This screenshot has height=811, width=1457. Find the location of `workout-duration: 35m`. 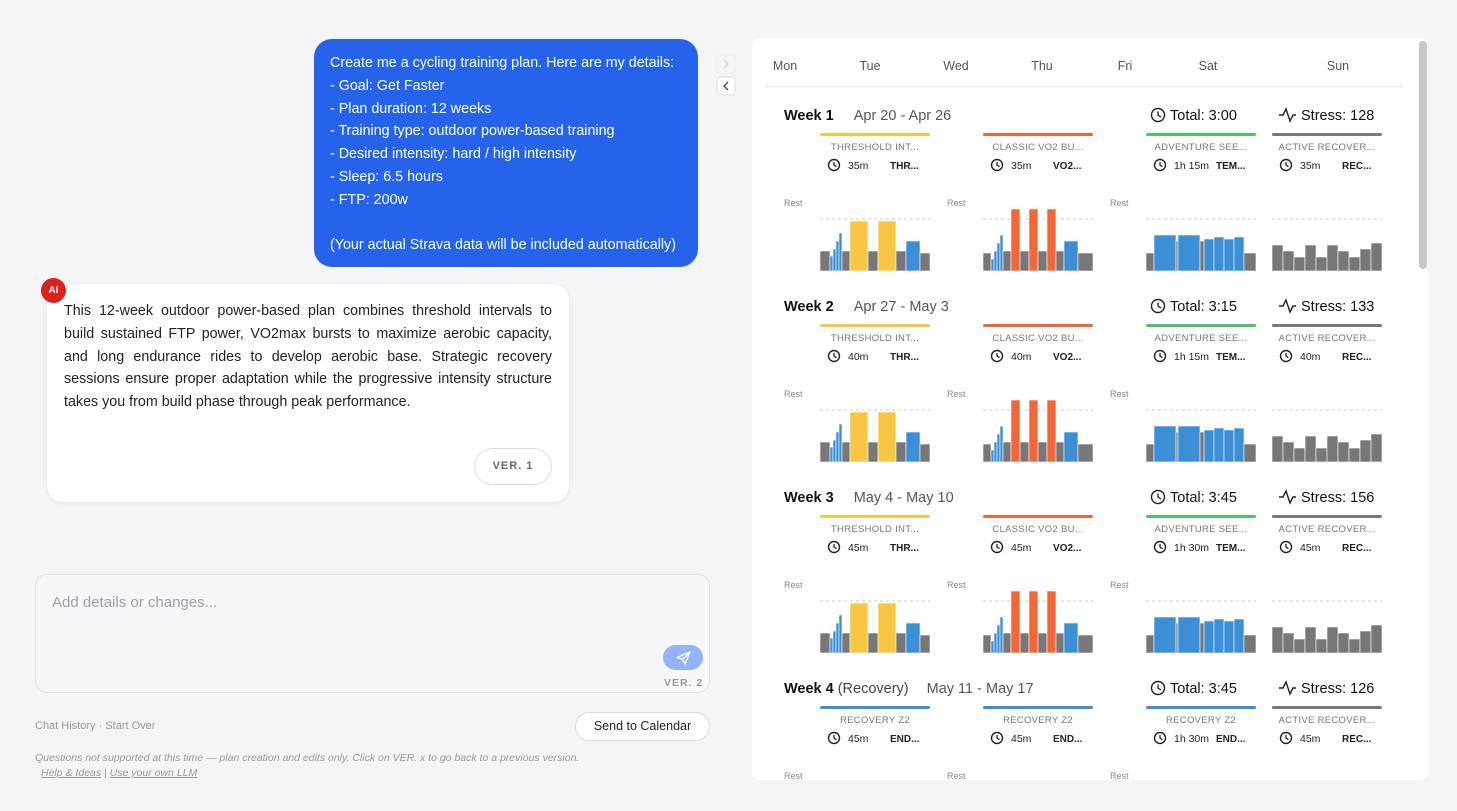

workout-duration: 35m is located at coordinates (858, 166).